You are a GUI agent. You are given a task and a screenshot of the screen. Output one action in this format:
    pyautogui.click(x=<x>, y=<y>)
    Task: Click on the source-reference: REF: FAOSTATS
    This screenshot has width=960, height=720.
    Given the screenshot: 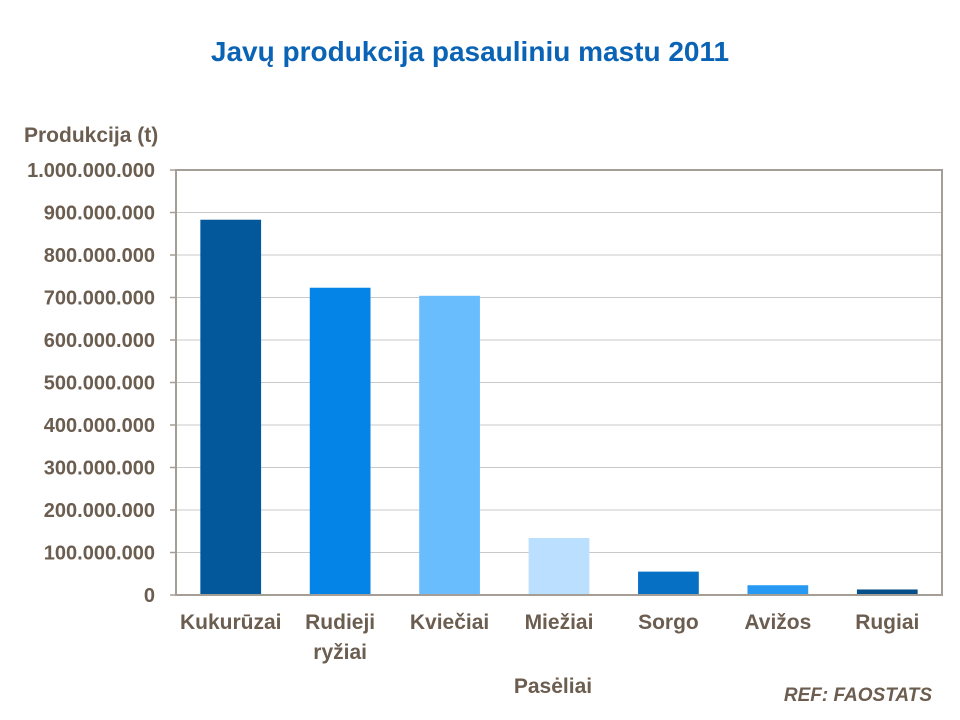 What is the action you would take?
    pyautogui.click(x=857, y=695)
    